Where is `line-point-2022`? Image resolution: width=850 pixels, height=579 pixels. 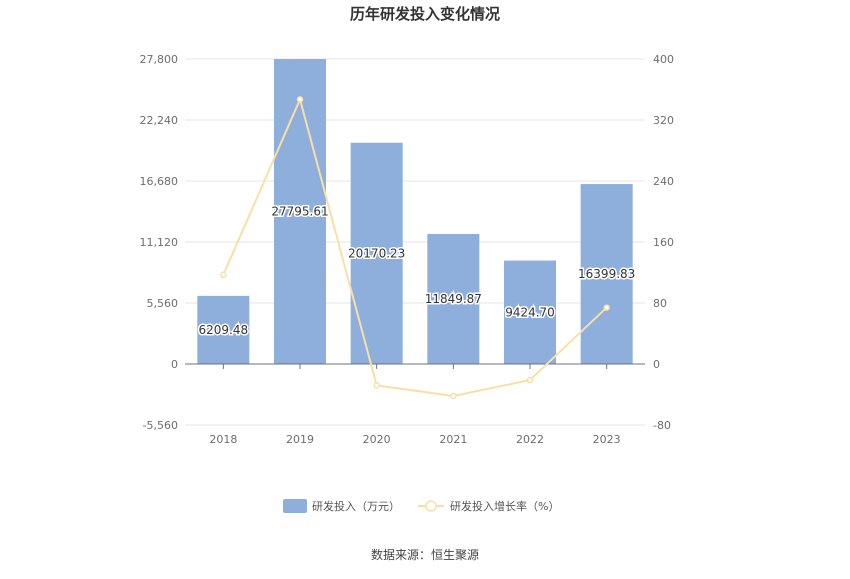
line-point-2022 is located at coordinates (530, 380).